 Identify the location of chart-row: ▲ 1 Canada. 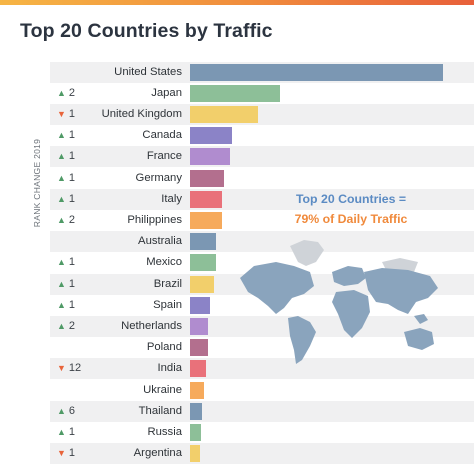
(262, 135).